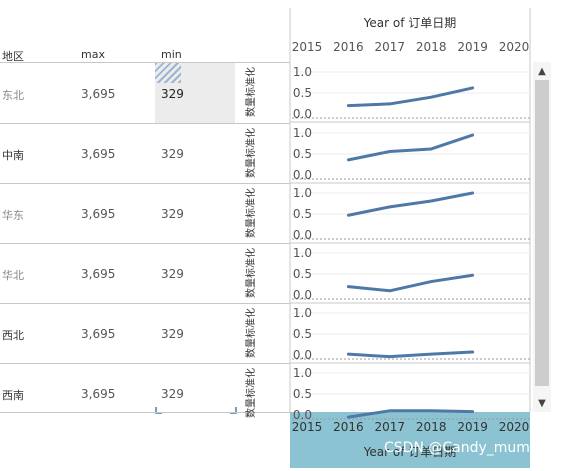 The width and height of the screenshot is (562, 471). What do you see at coordinates (390, 47) in the screenshot?
I see `x-tick-label-top: 2017` at bounding box center [390, 47].